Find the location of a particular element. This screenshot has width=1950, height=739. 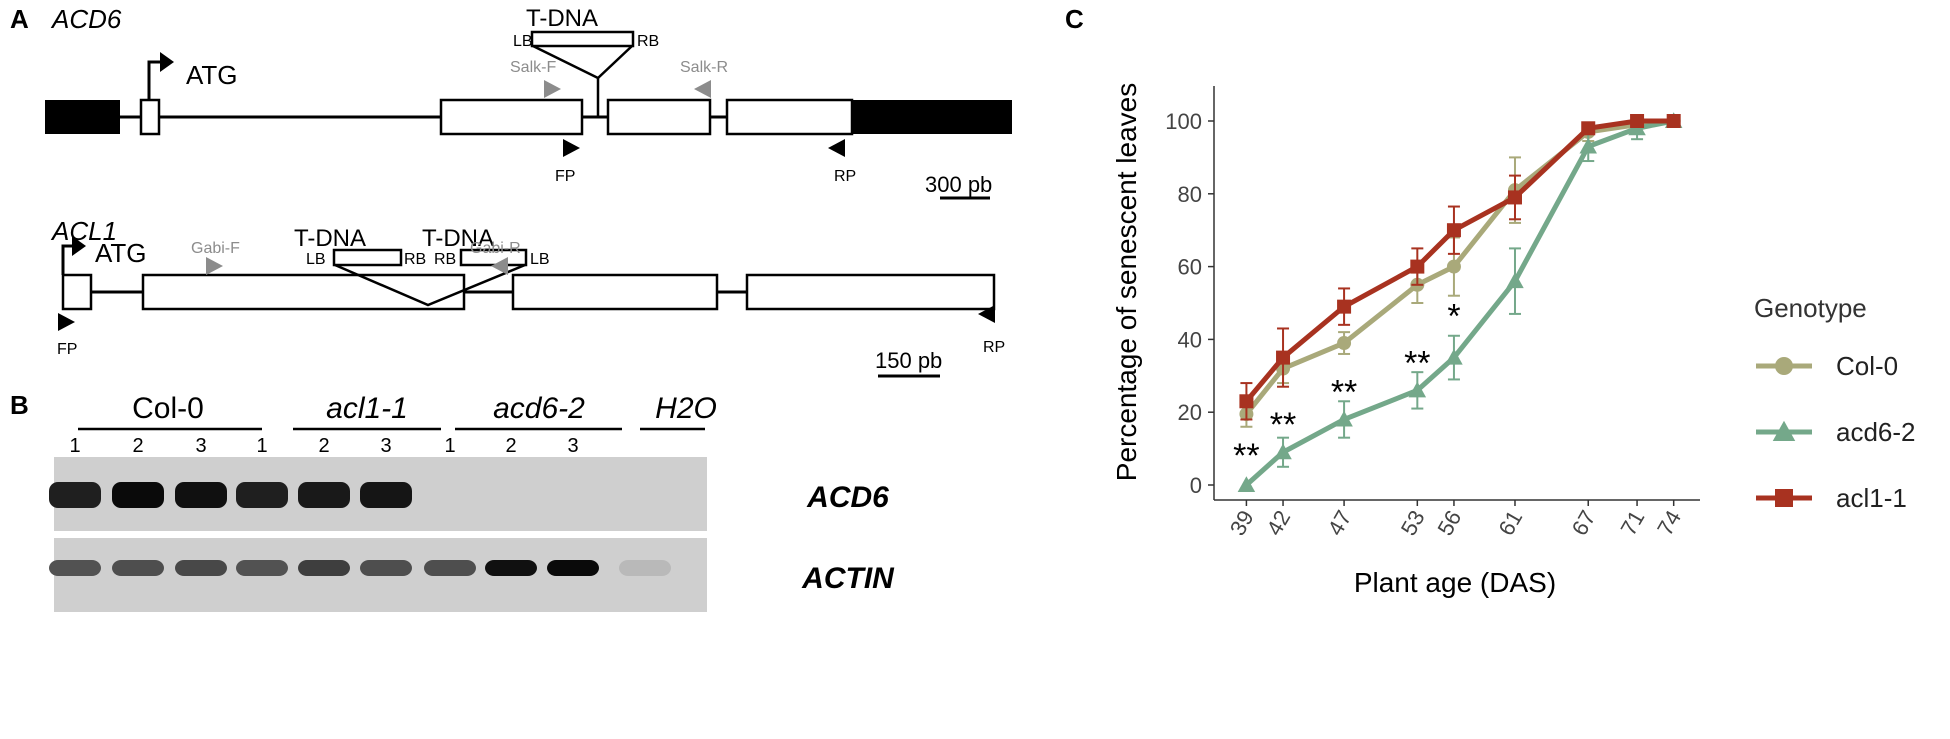

acl1-rp-label: RP is located at coordinates (994, 347).